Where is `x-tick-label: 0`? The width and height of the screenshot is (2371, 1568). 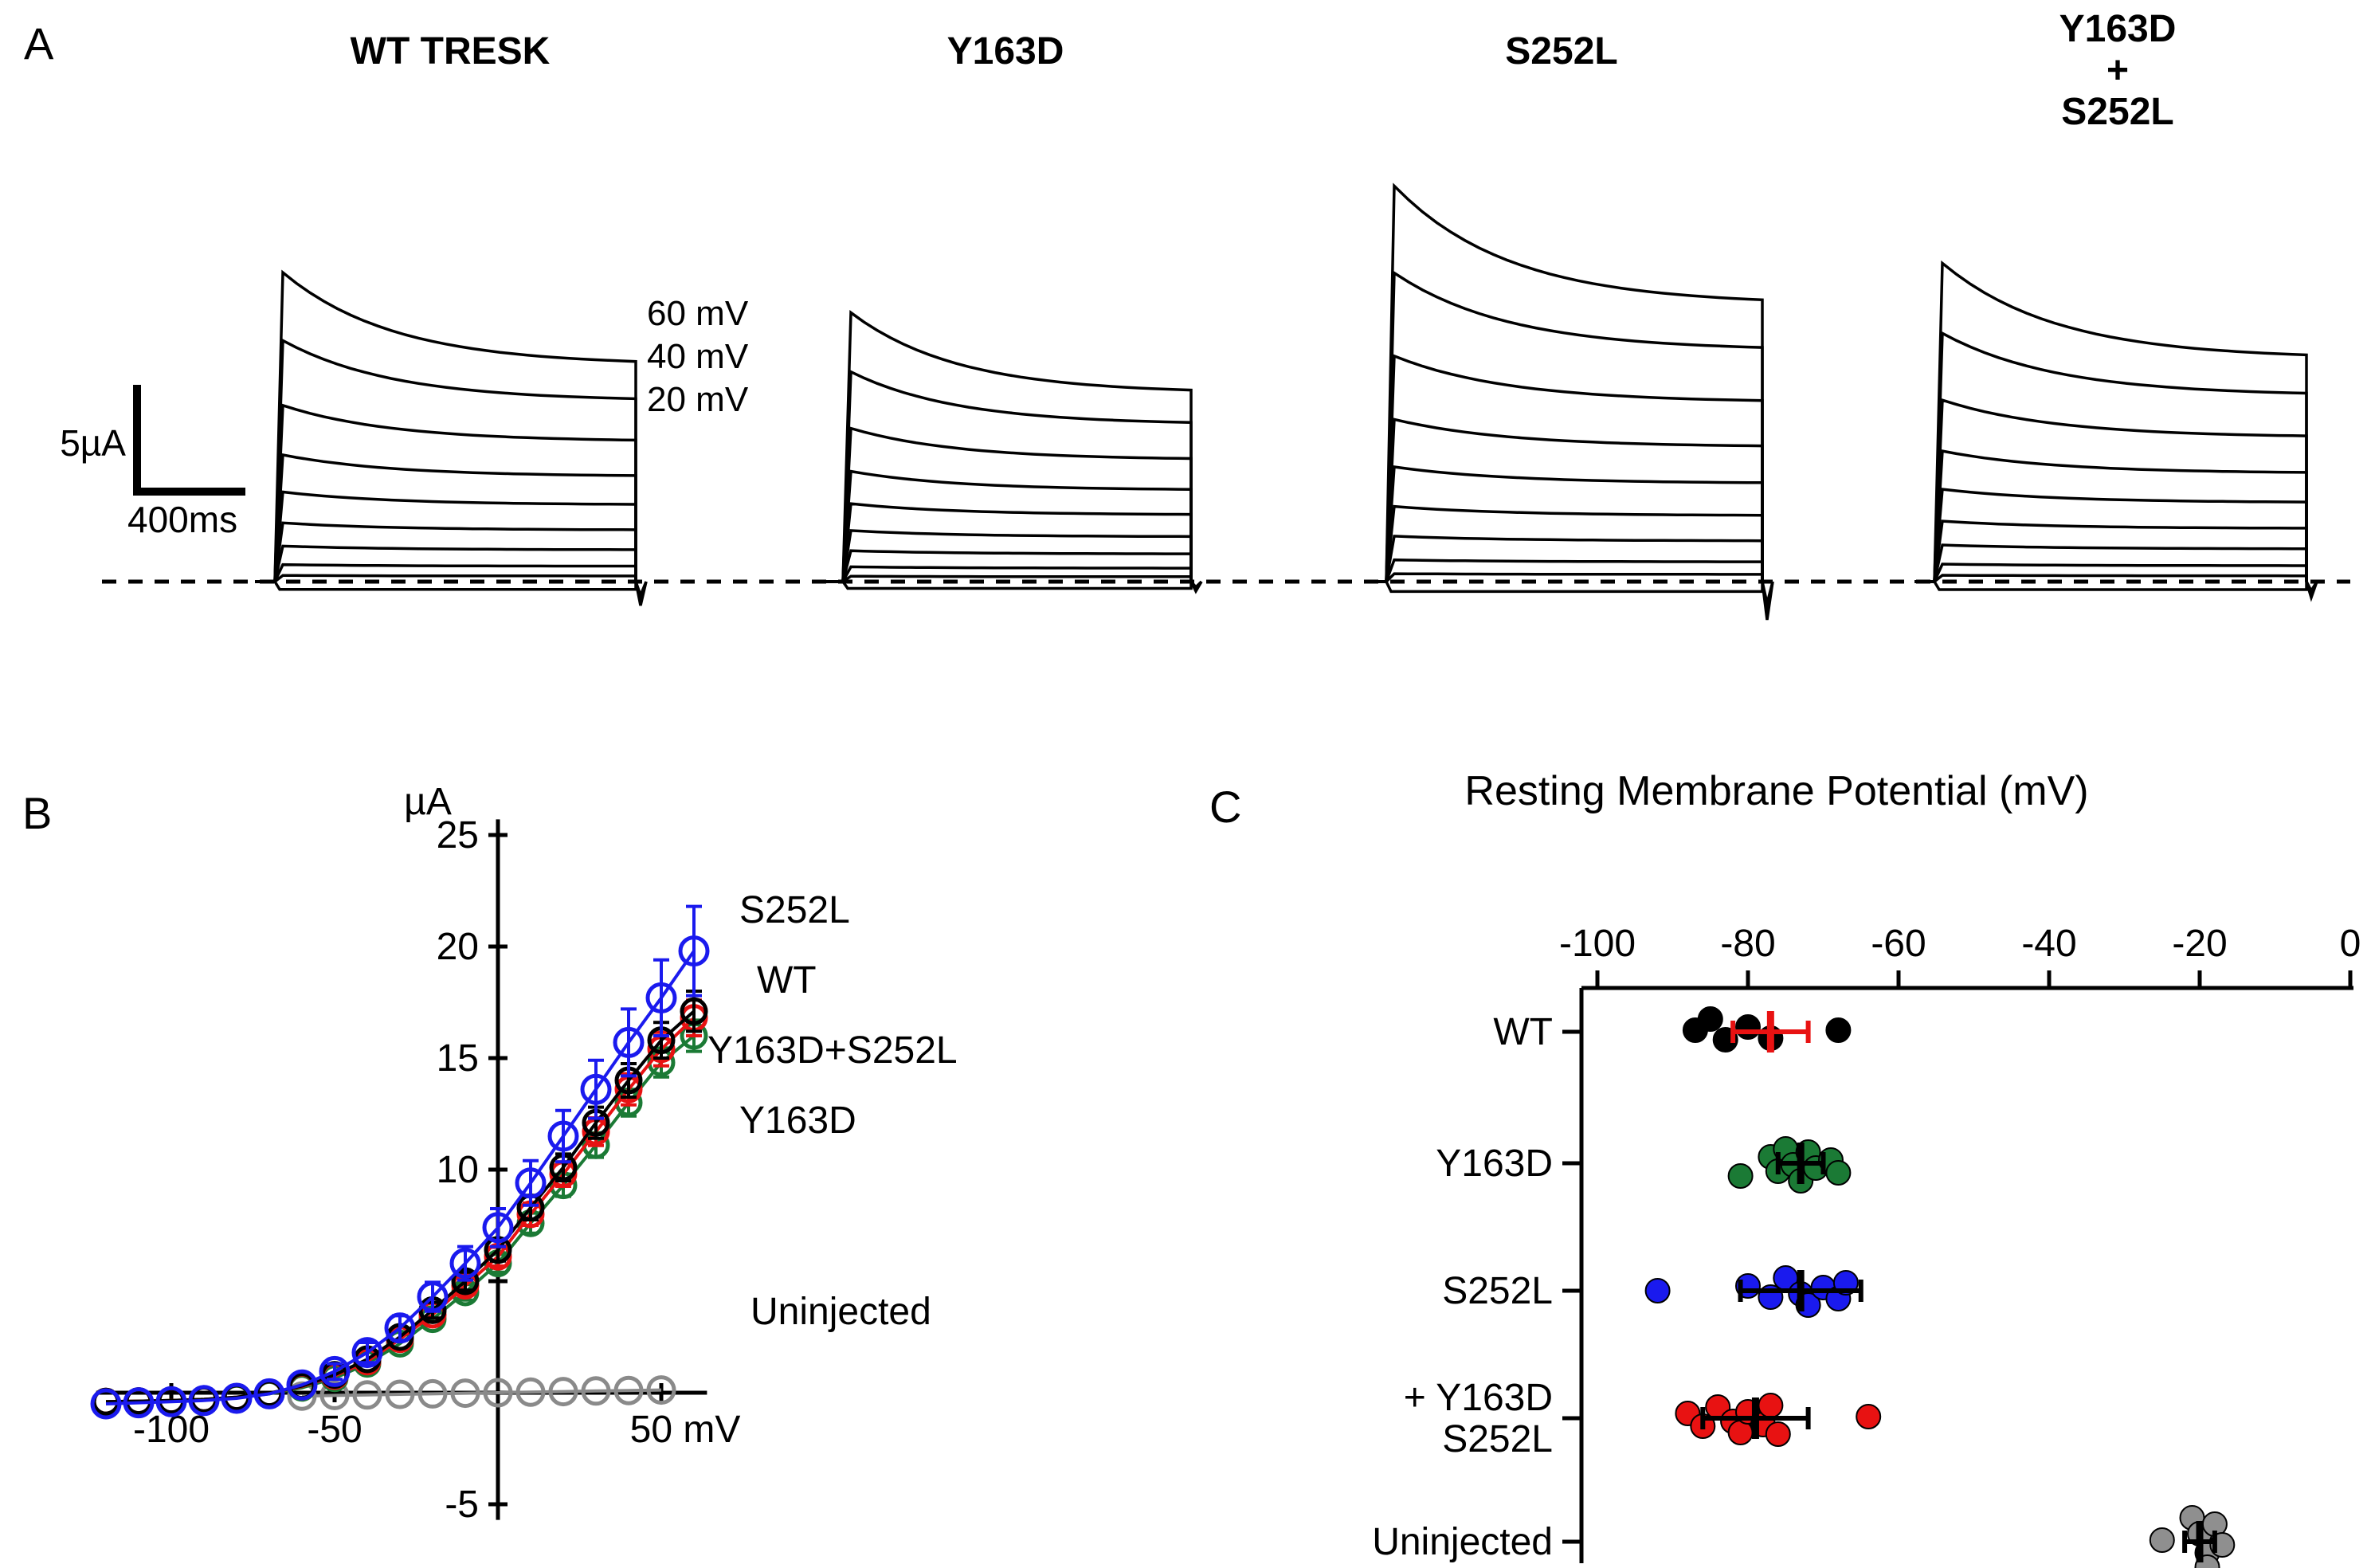 x-tick-label: 0 is located at coordinates (2351, 944).